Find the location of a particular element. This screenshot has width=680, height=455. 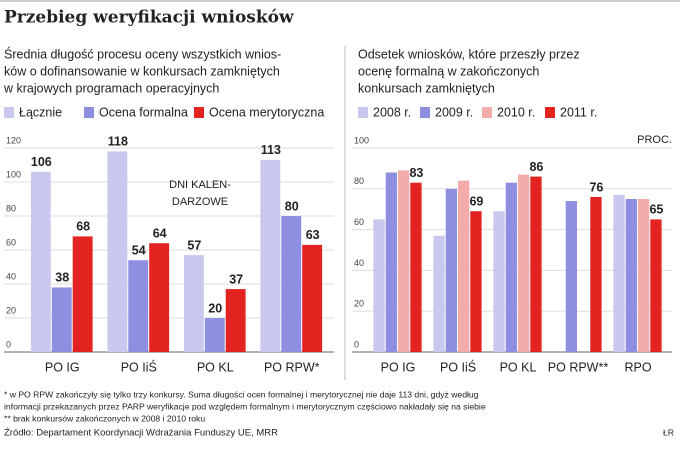

data-label: 20 is located at coordinates (215, 308).